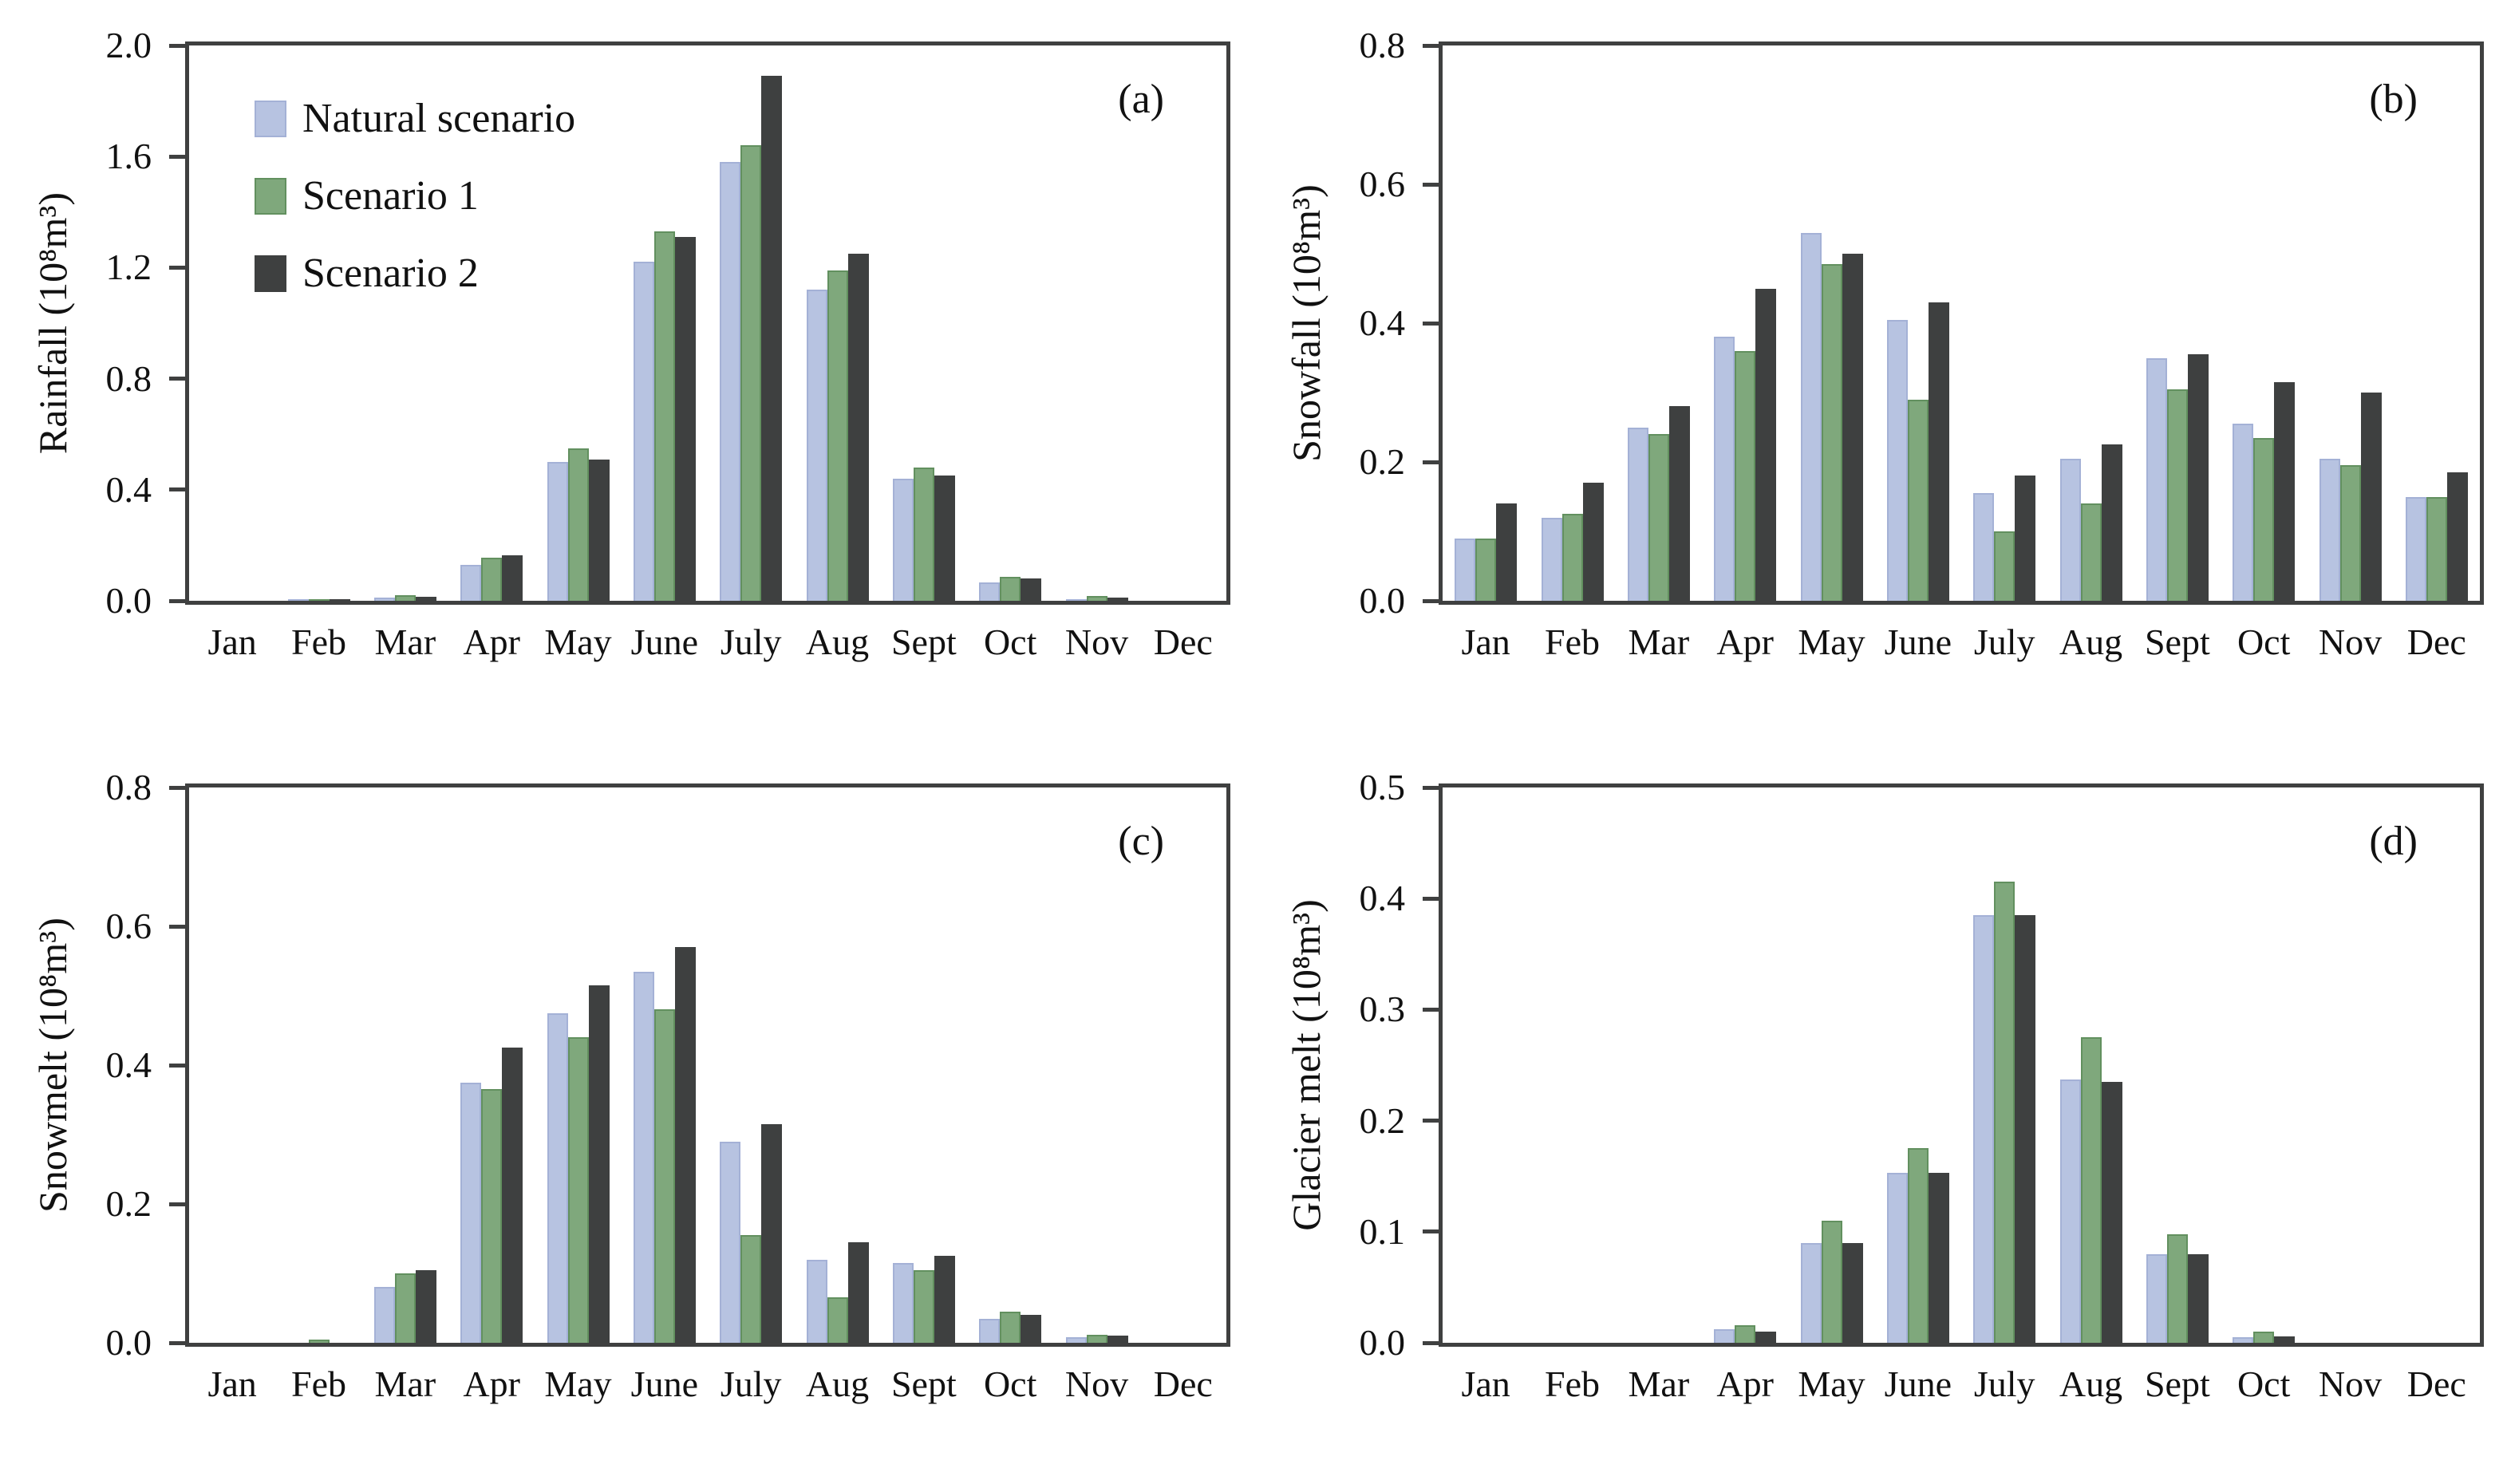  Describe the element at coordinates (384, 599) in the screenshot. I see `bar-mar-series0` at that location.